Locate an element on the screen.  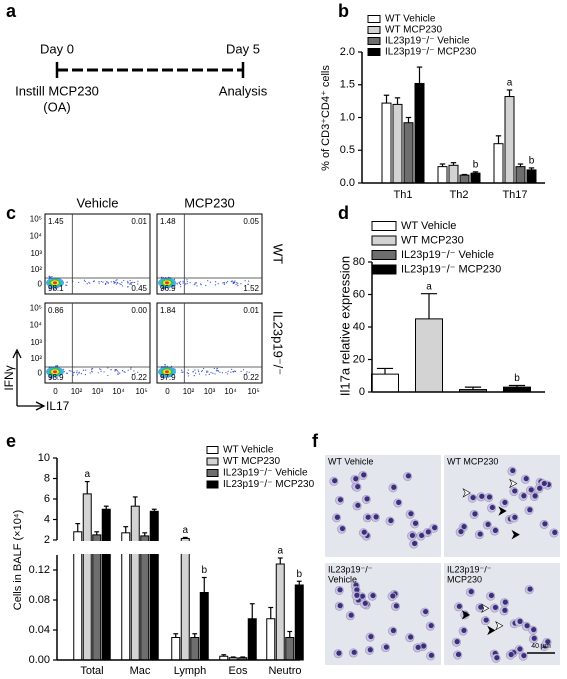
row-header: IL23p19⁻/⁻ is located at coordinates (278, 343).